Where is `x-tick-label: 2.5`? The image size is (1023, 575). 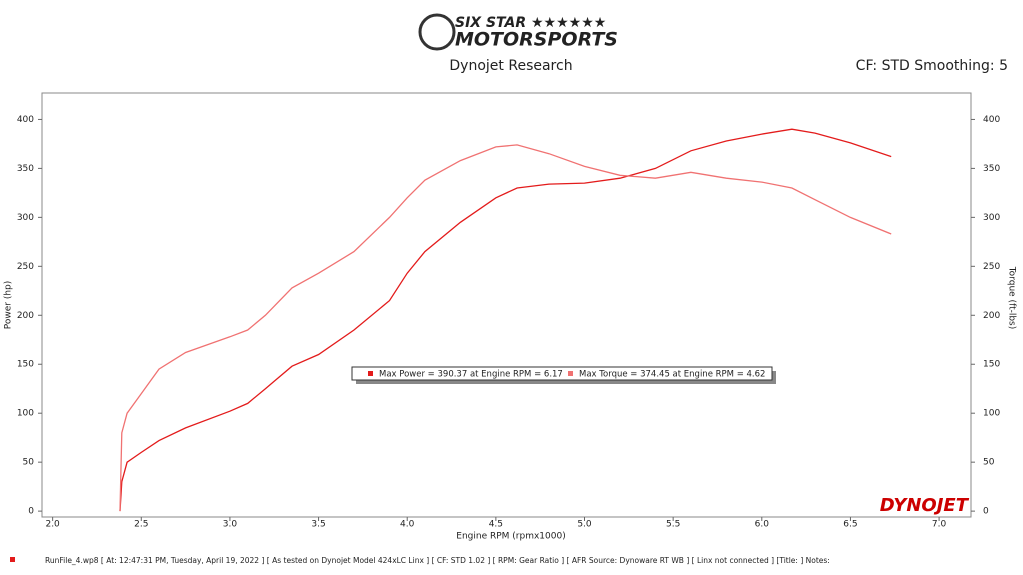
x-tick-label: 2.5 is located at coordinates (141, 525).